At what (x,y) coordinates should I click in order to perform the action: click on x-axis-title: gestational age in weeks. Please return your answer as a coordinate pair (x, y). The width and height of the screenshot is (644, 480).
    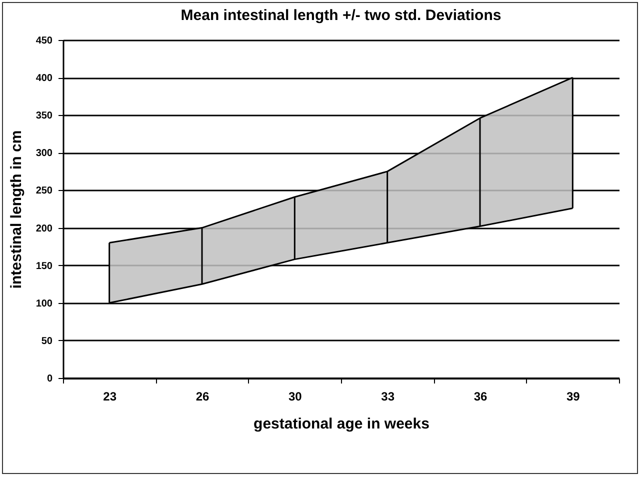
    Looking at the image, I should click on (342, 424).